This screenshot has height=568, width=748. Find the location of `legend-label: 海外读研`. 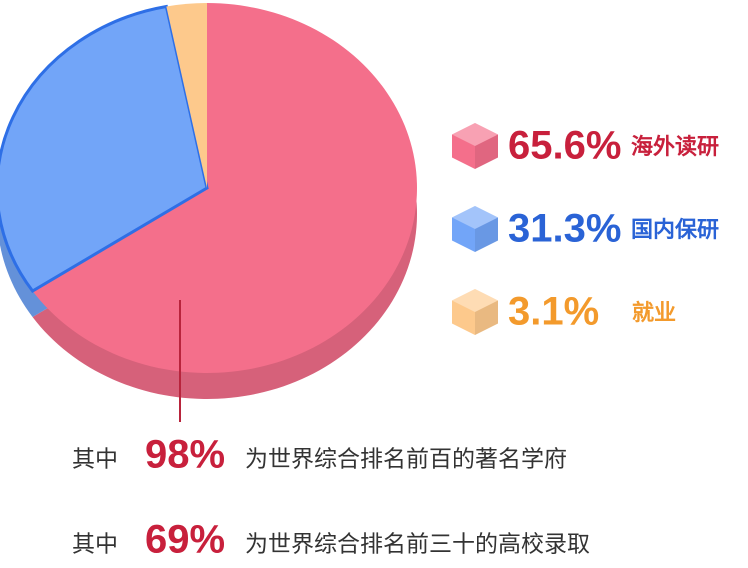

legend-label: 海外读研 is located at coordinates (675, 147).